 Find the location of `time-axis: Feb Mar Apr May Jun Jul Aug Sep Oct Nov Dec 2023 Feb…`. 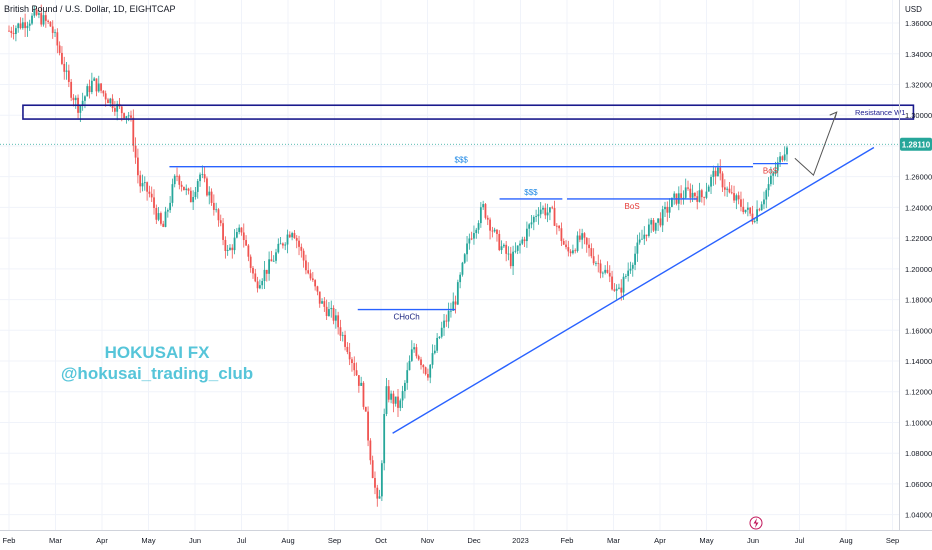

time-axis: Feb Mar Apr May Jun Jul Aug Sep Oct Nov Dec 2023 Feb… is located at coordinates (451, 540).